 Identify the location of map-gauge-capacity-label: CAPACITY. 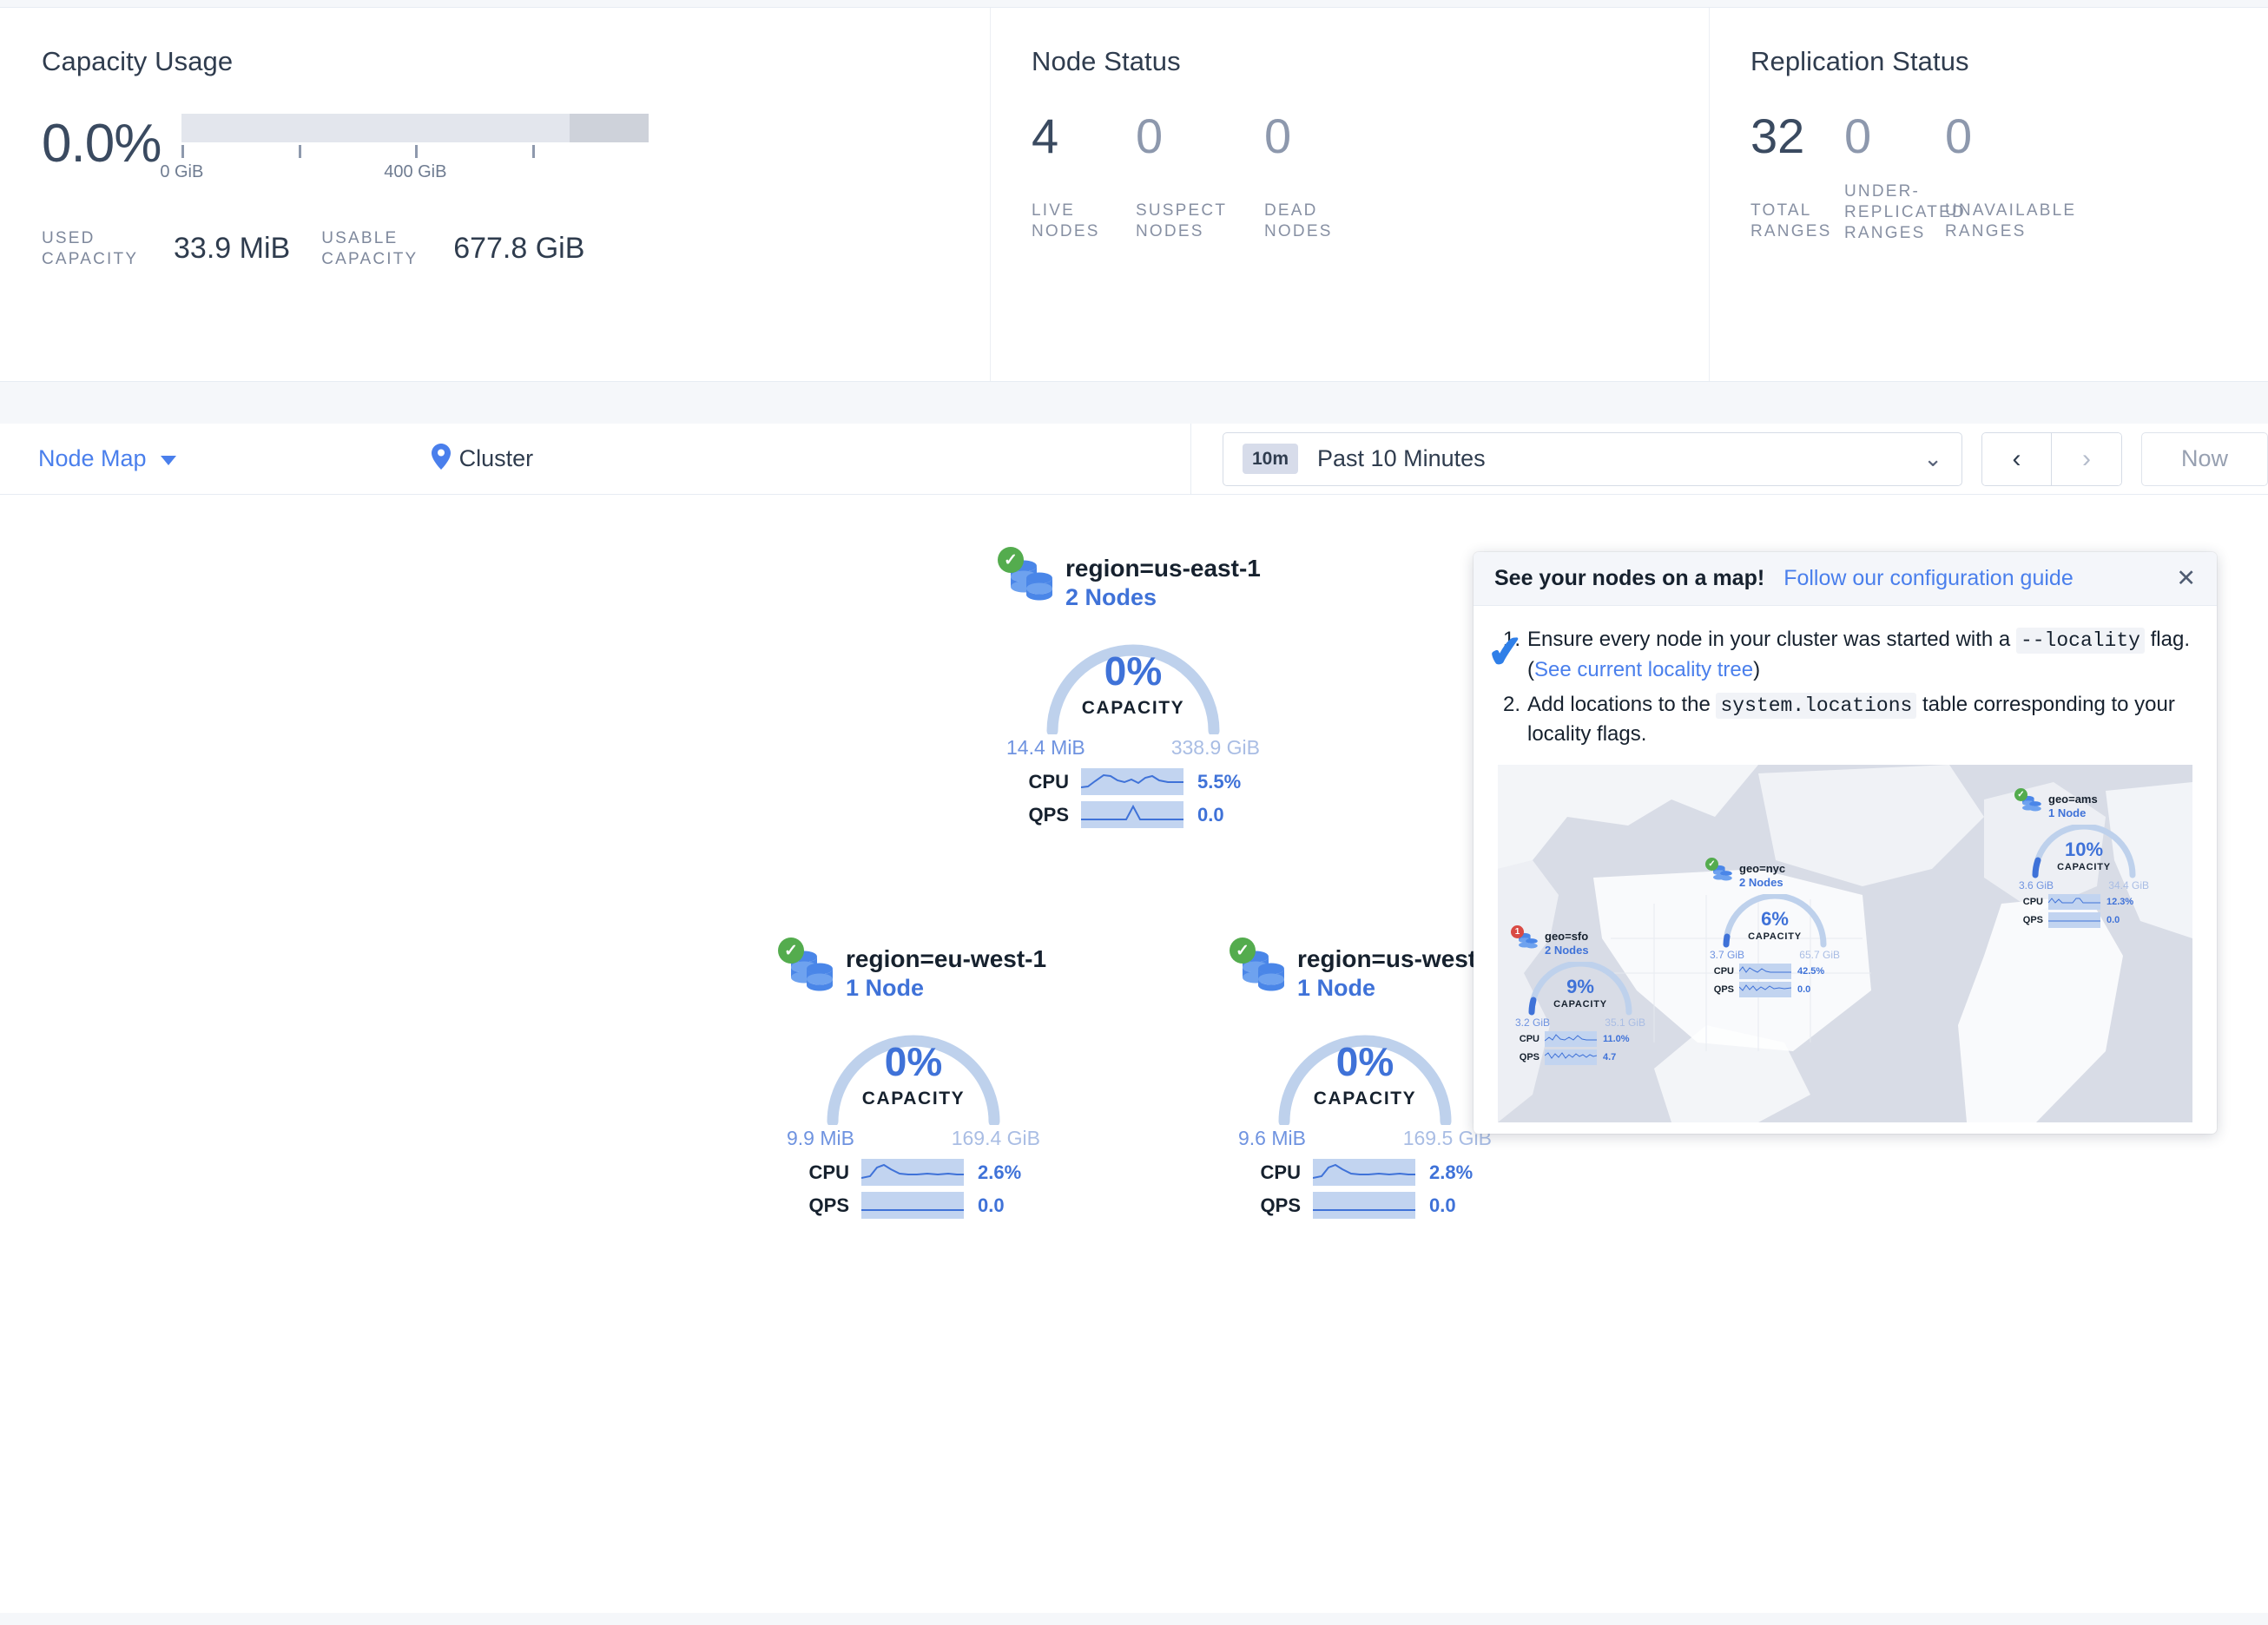
(1580, 1004).